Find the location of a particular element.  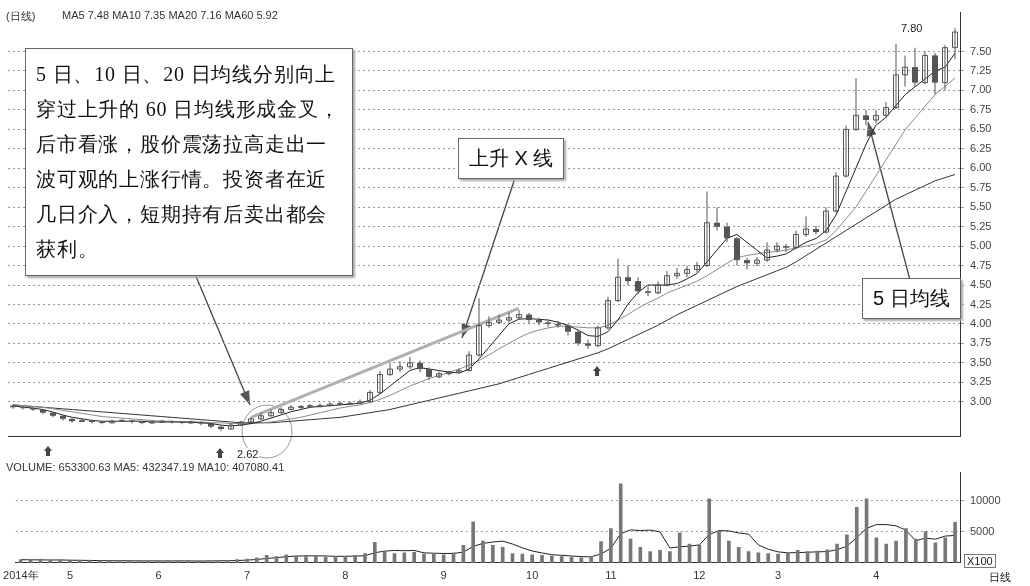

y-tick-label: 4.25 is located at coordinates (981, 303).